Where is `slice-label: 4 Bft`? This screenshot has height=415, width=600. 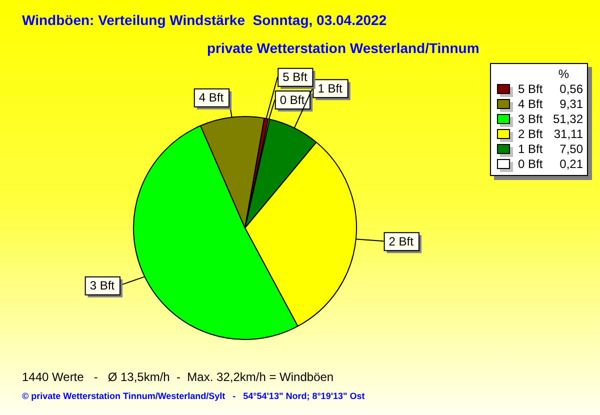 slice-label: 4 Bft is located at coordinates (211, 97).